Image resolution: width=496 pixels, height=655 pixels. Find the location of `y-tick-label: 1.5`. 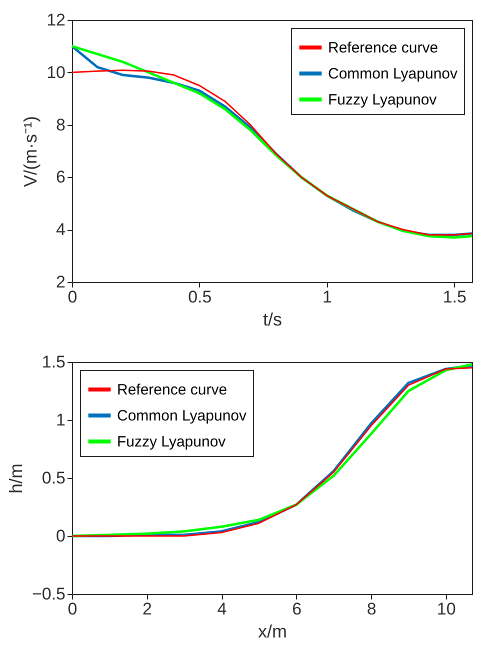

y-tick-label: 1.5 is located at coordinates (54, 362).